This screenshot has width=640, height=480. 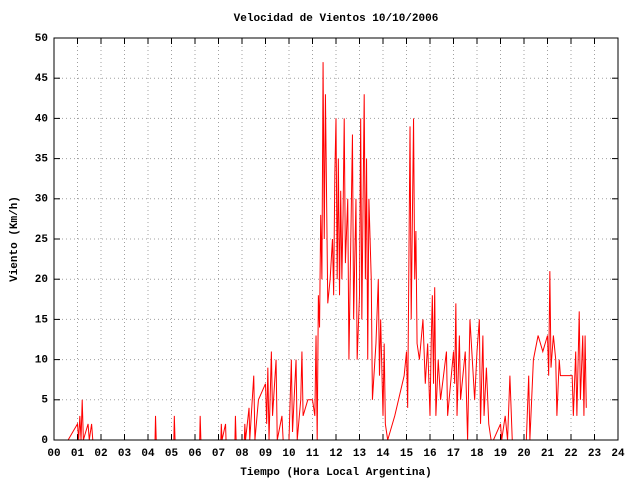 I want to click on x-tick-label: 17, so click(x=453, y=454).